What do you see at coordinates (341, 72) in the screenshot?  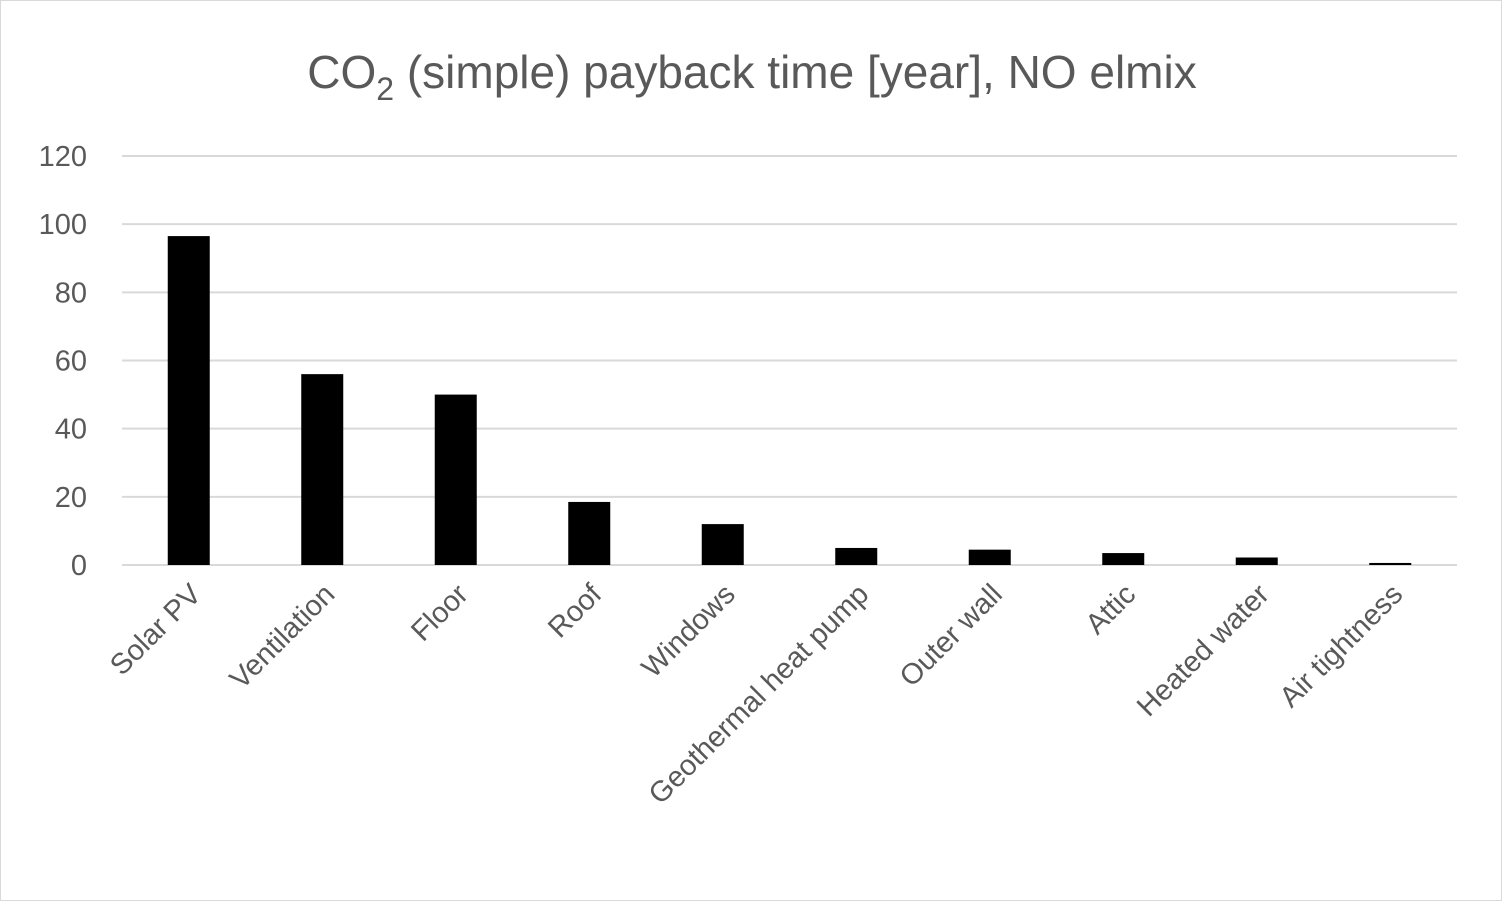 I see `chart-title-main: CO` at bounding box center [341, 72].